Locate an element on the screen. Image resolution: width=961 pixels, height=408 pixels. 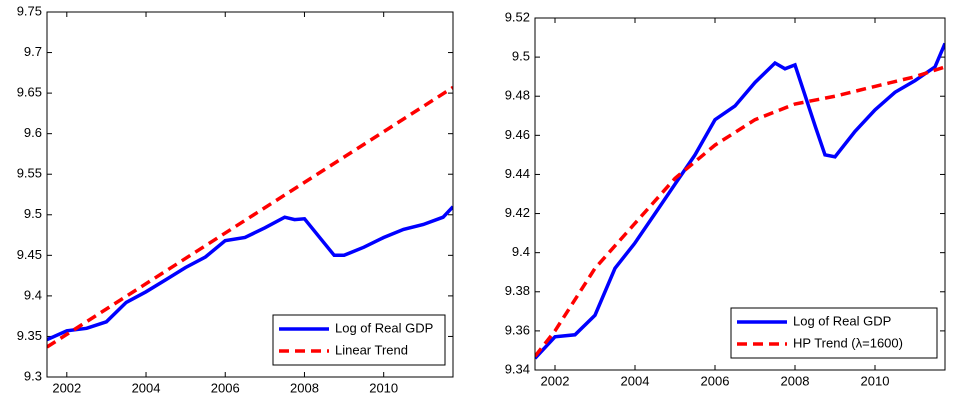
y-tick-label: 9.55 is located at coordinates (29, 173).